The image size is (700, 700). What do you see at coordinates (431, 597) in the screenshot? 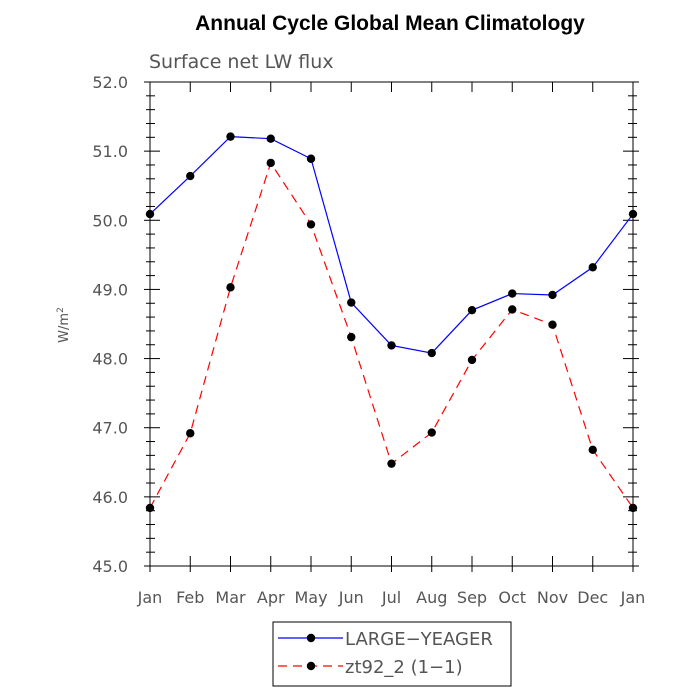
I see `x-tick-label: Aug` at bounding box center [431, 597].